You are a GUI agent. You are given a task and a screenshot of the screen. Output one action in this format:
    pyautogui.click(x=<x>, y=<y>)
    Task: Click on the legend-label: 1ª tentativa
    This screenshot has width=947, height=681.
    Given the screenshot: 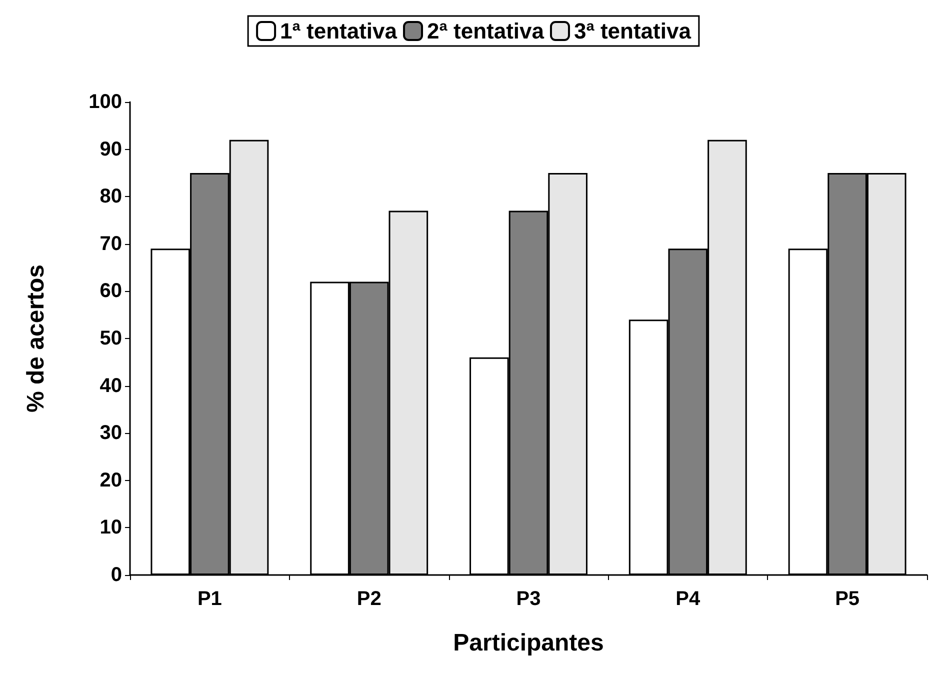 What is the action you would take?
    pyautogui.click(x=339, y=31)
    